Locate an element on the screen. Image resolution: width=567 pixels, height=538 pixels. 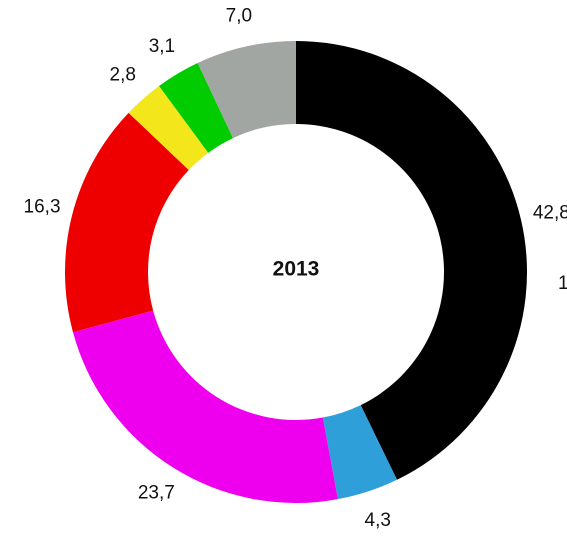
data-label: 7,0 is located at coordinates (239, 15).